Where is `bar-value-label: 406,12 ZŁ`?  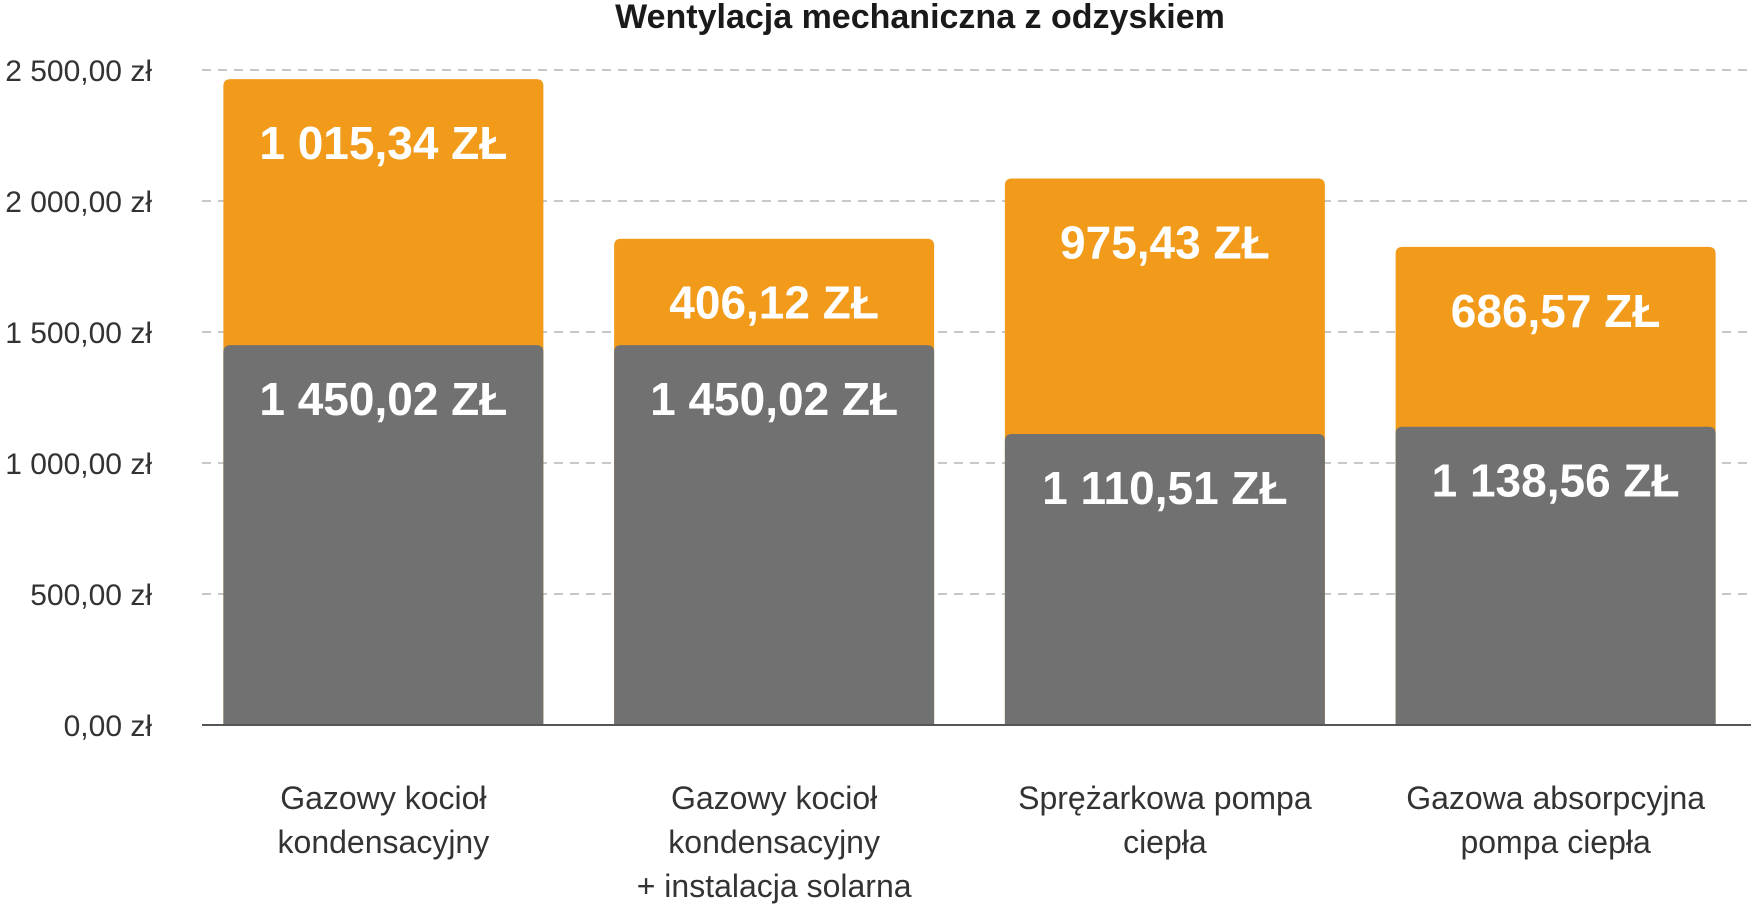 bar-value-label: 406,12 ZŁ is located at coordinates (774, 303).